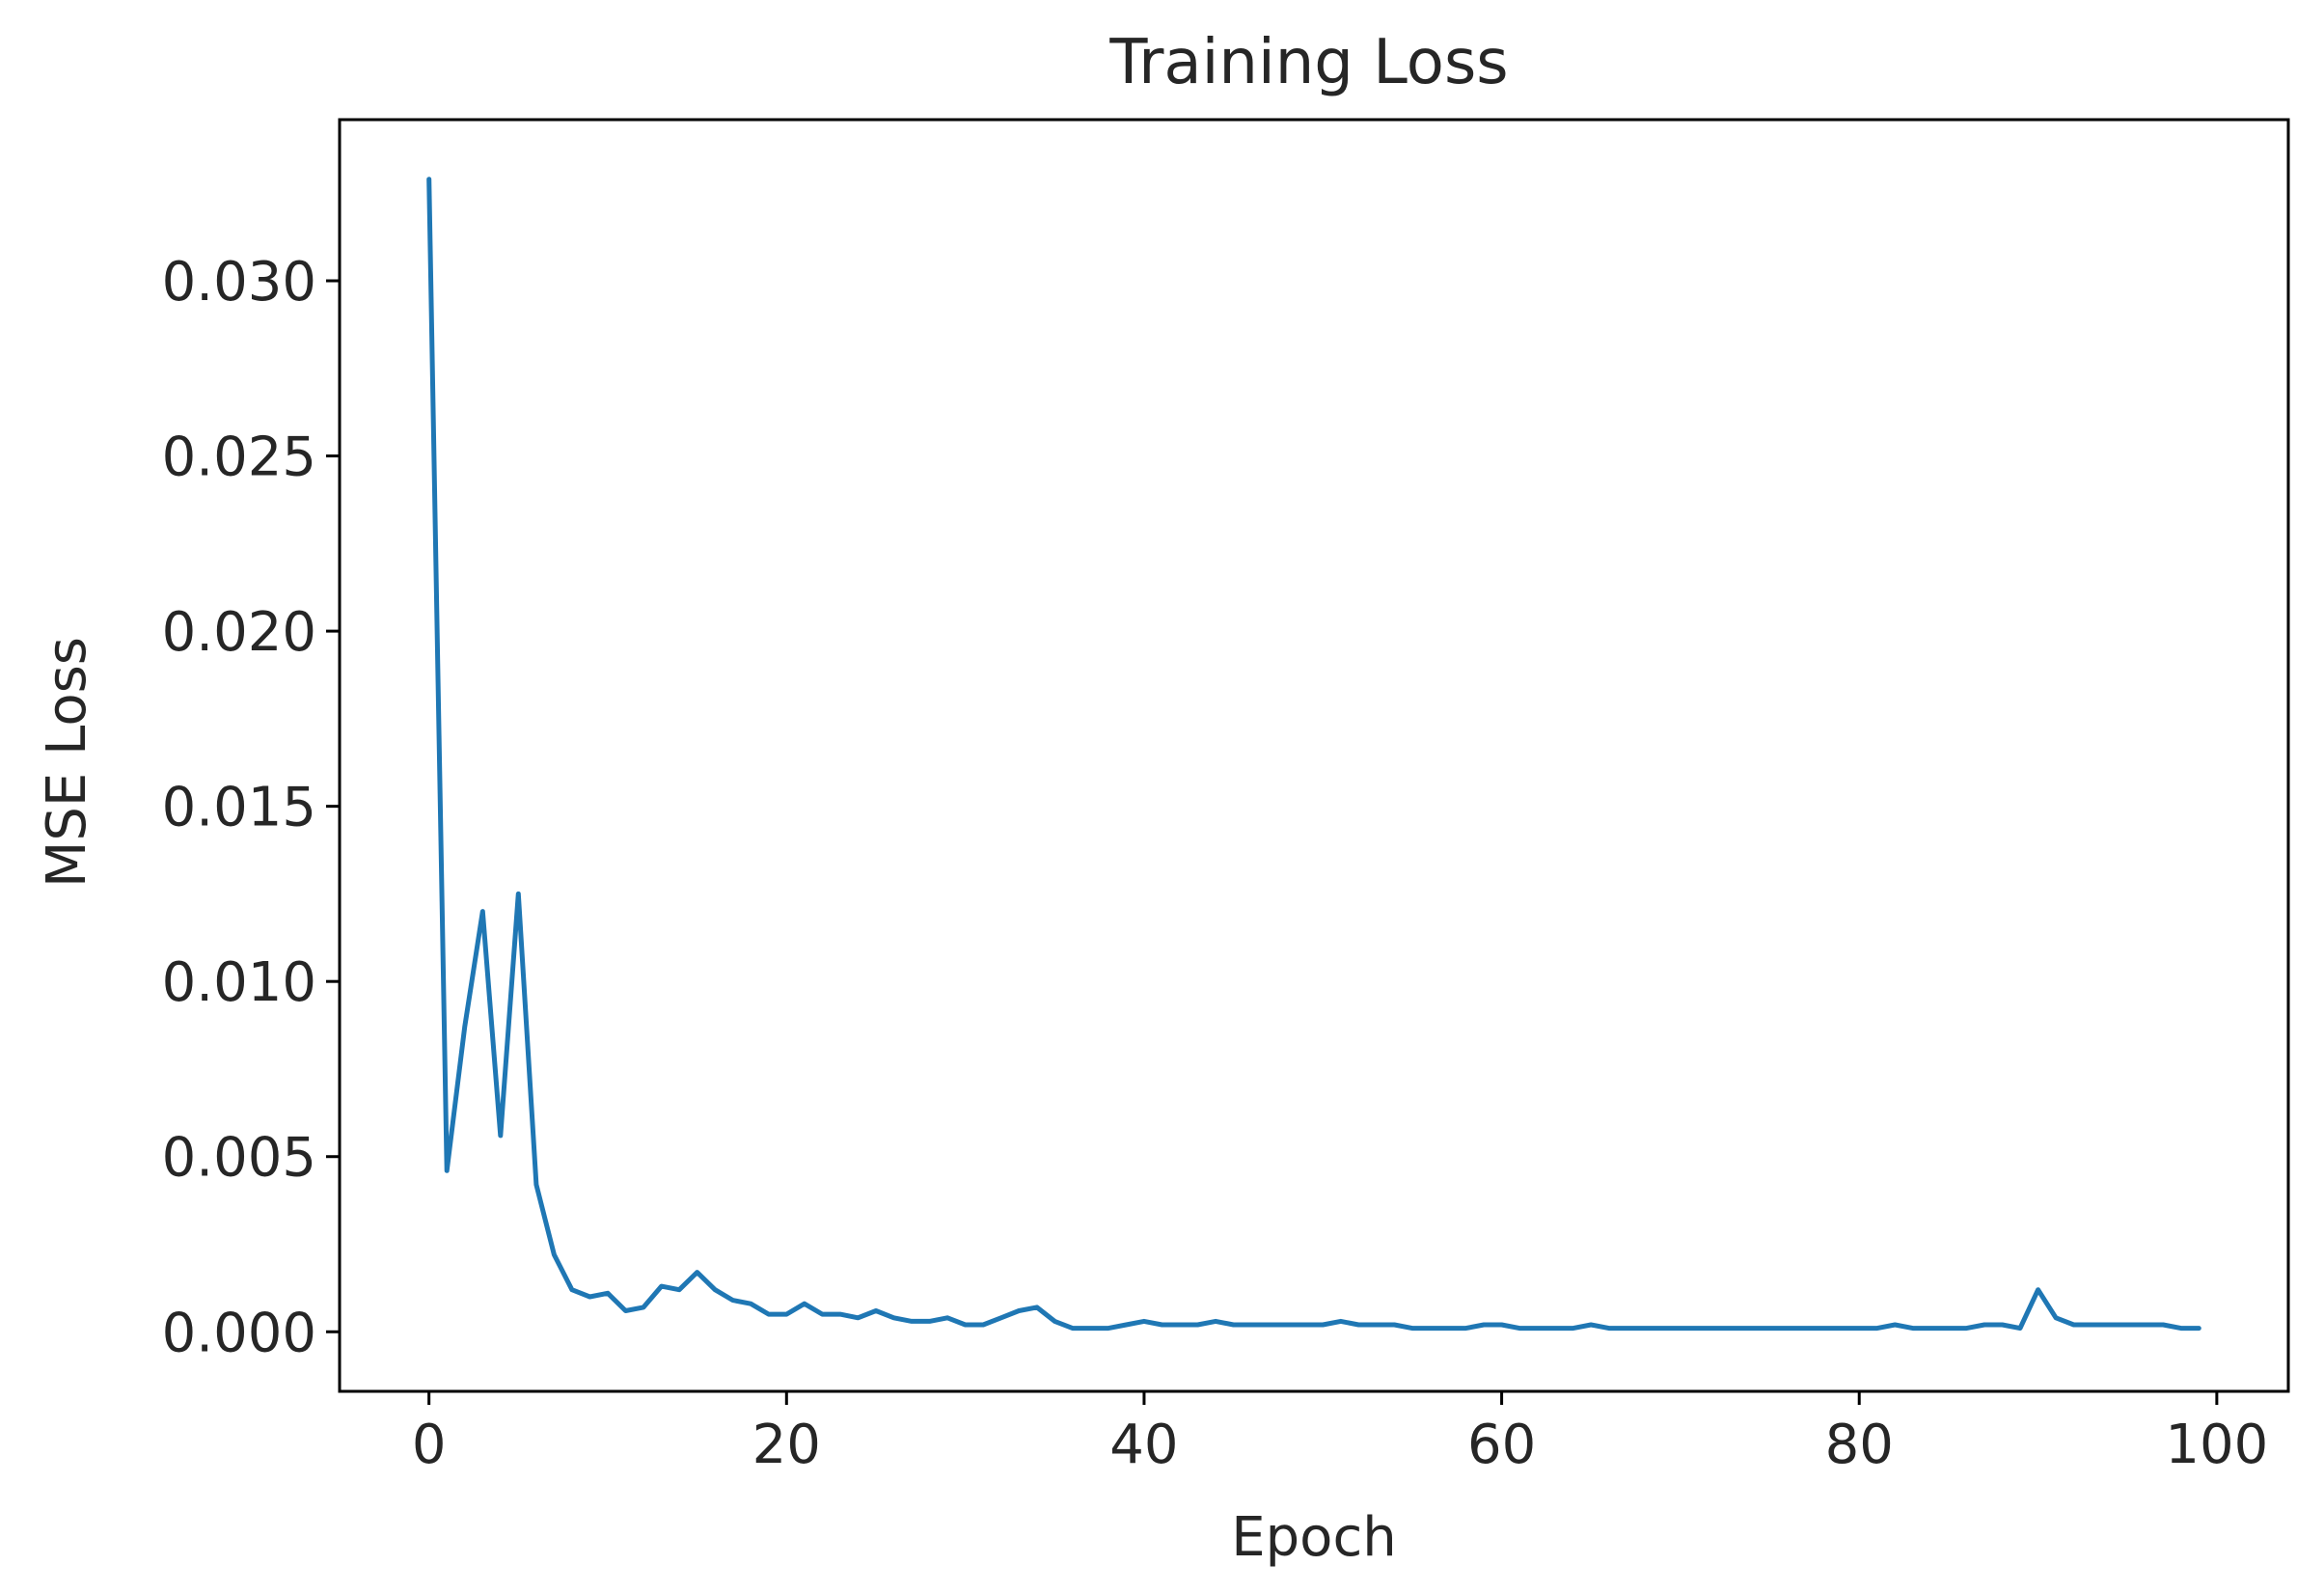 The image size is (2324, 1593). I want to click on y-tick-label: 0.010, so click(239, 982).